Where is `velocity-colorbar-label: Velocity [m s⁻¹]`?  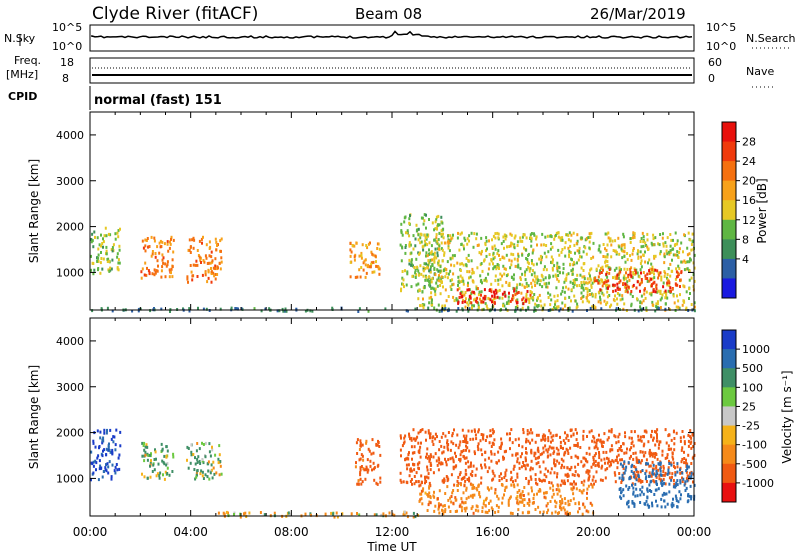
velocity-colorbar-label: Velocity [m s⁻¹] is located at coordinates (787, 416).